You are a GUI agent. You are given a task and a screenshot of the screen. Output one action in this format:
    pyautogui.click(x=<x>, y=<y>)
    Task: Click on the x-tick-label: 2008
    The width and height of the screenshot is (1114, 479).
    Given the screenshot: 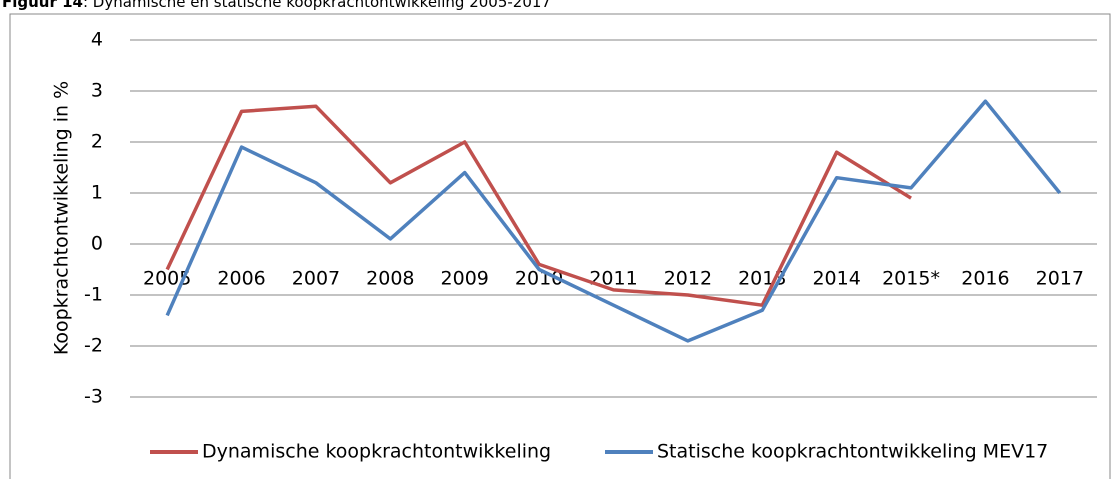 What is the action you would take?
    pyautogui.click(x=390, y=279)
    